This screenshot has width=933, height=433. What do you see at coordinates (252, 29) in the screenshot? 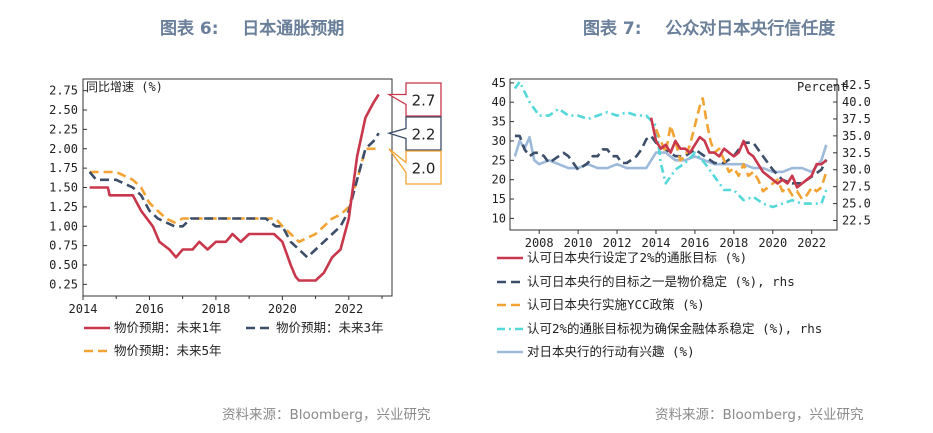
I see `left-chart-title: 图表 6: 日本通胀预期` at bounding box center [252, 29].